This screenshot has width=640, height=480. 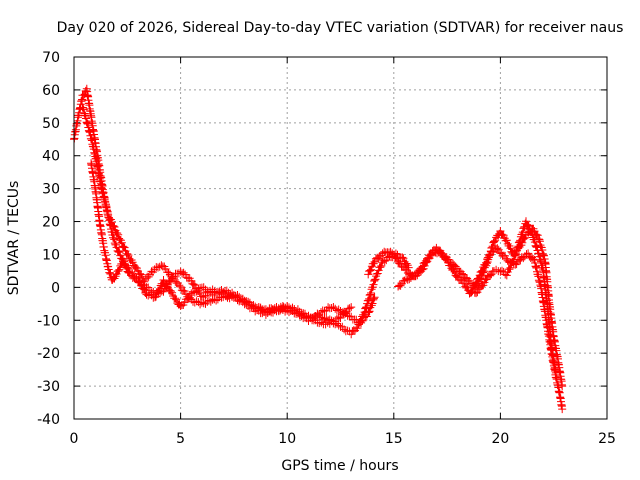 I want to click on y-tick-label: -40, so click(x=48, y=420).